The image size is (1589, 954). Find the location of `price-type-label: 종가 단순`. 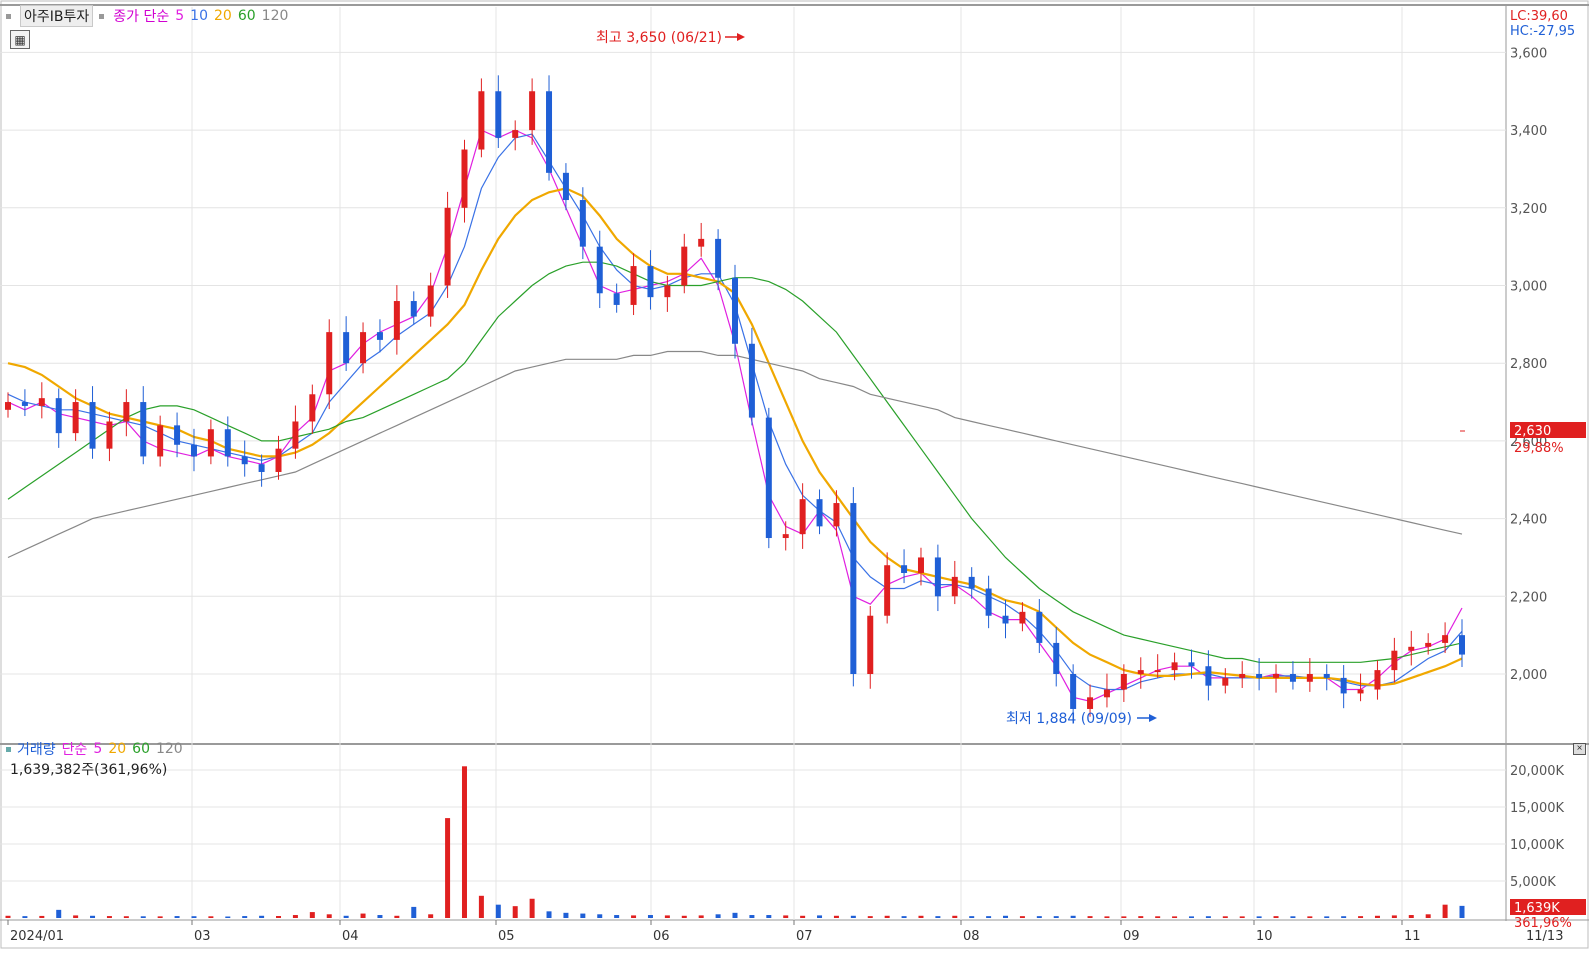

price-type-label: 종가 단순 is located at coordinates (141, 17).